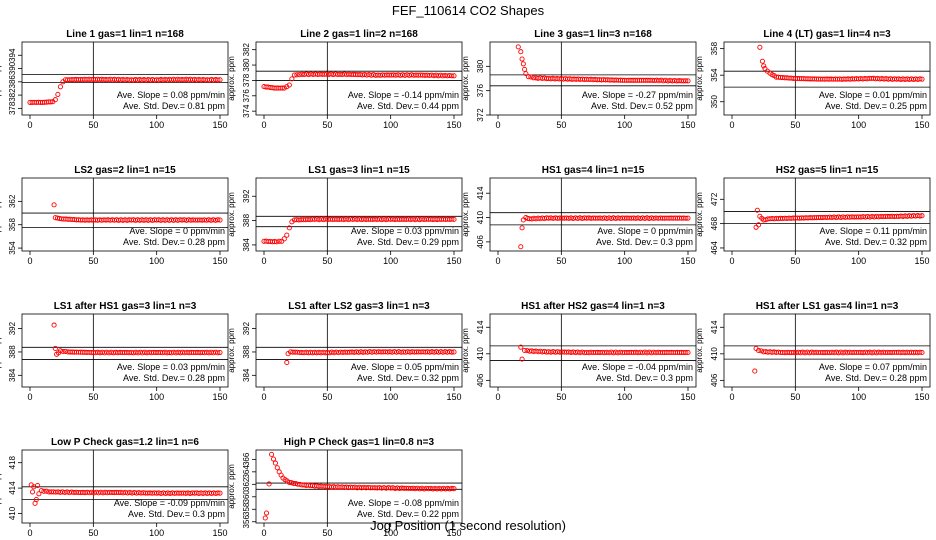 The width and height of the screenshot is (936, 540). What do you see at coordinates (714, 354) in the screenshot?
I see `y-tick-label: 410` at bounding box center [714, 354].